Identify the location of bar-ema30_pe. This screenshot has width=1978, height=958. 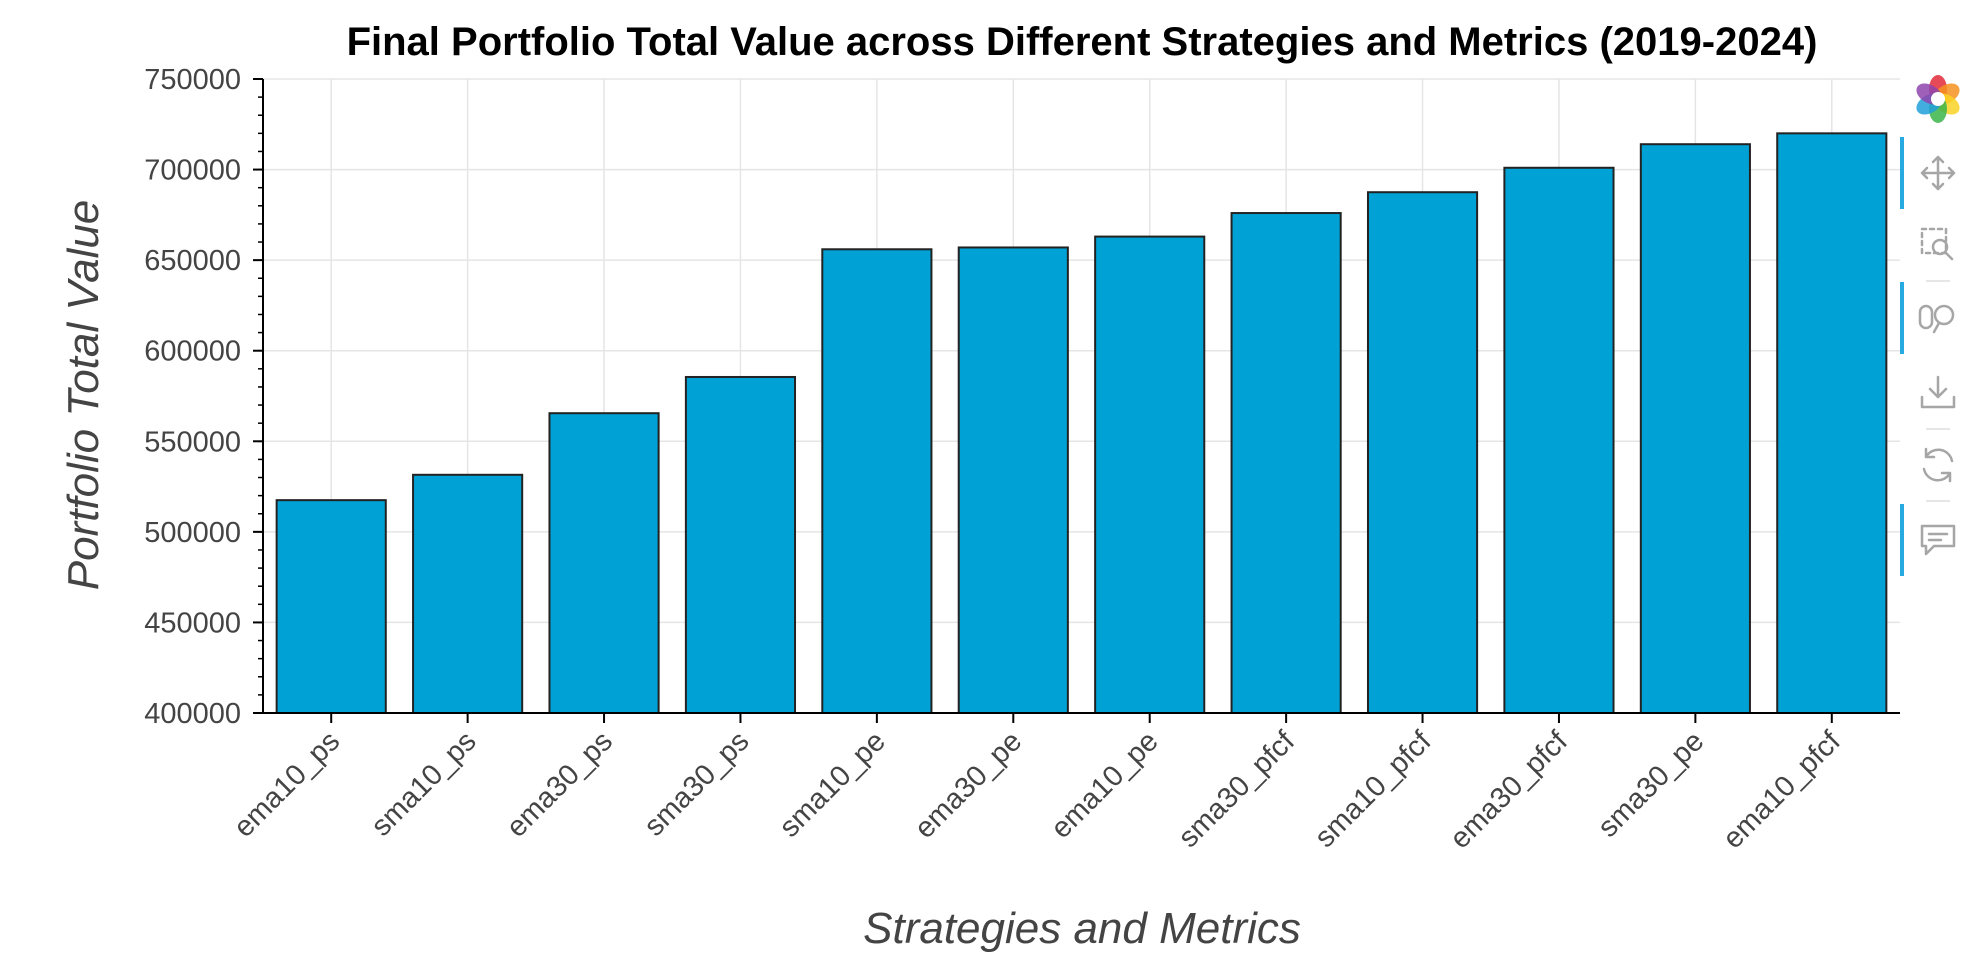
(1013, 480).